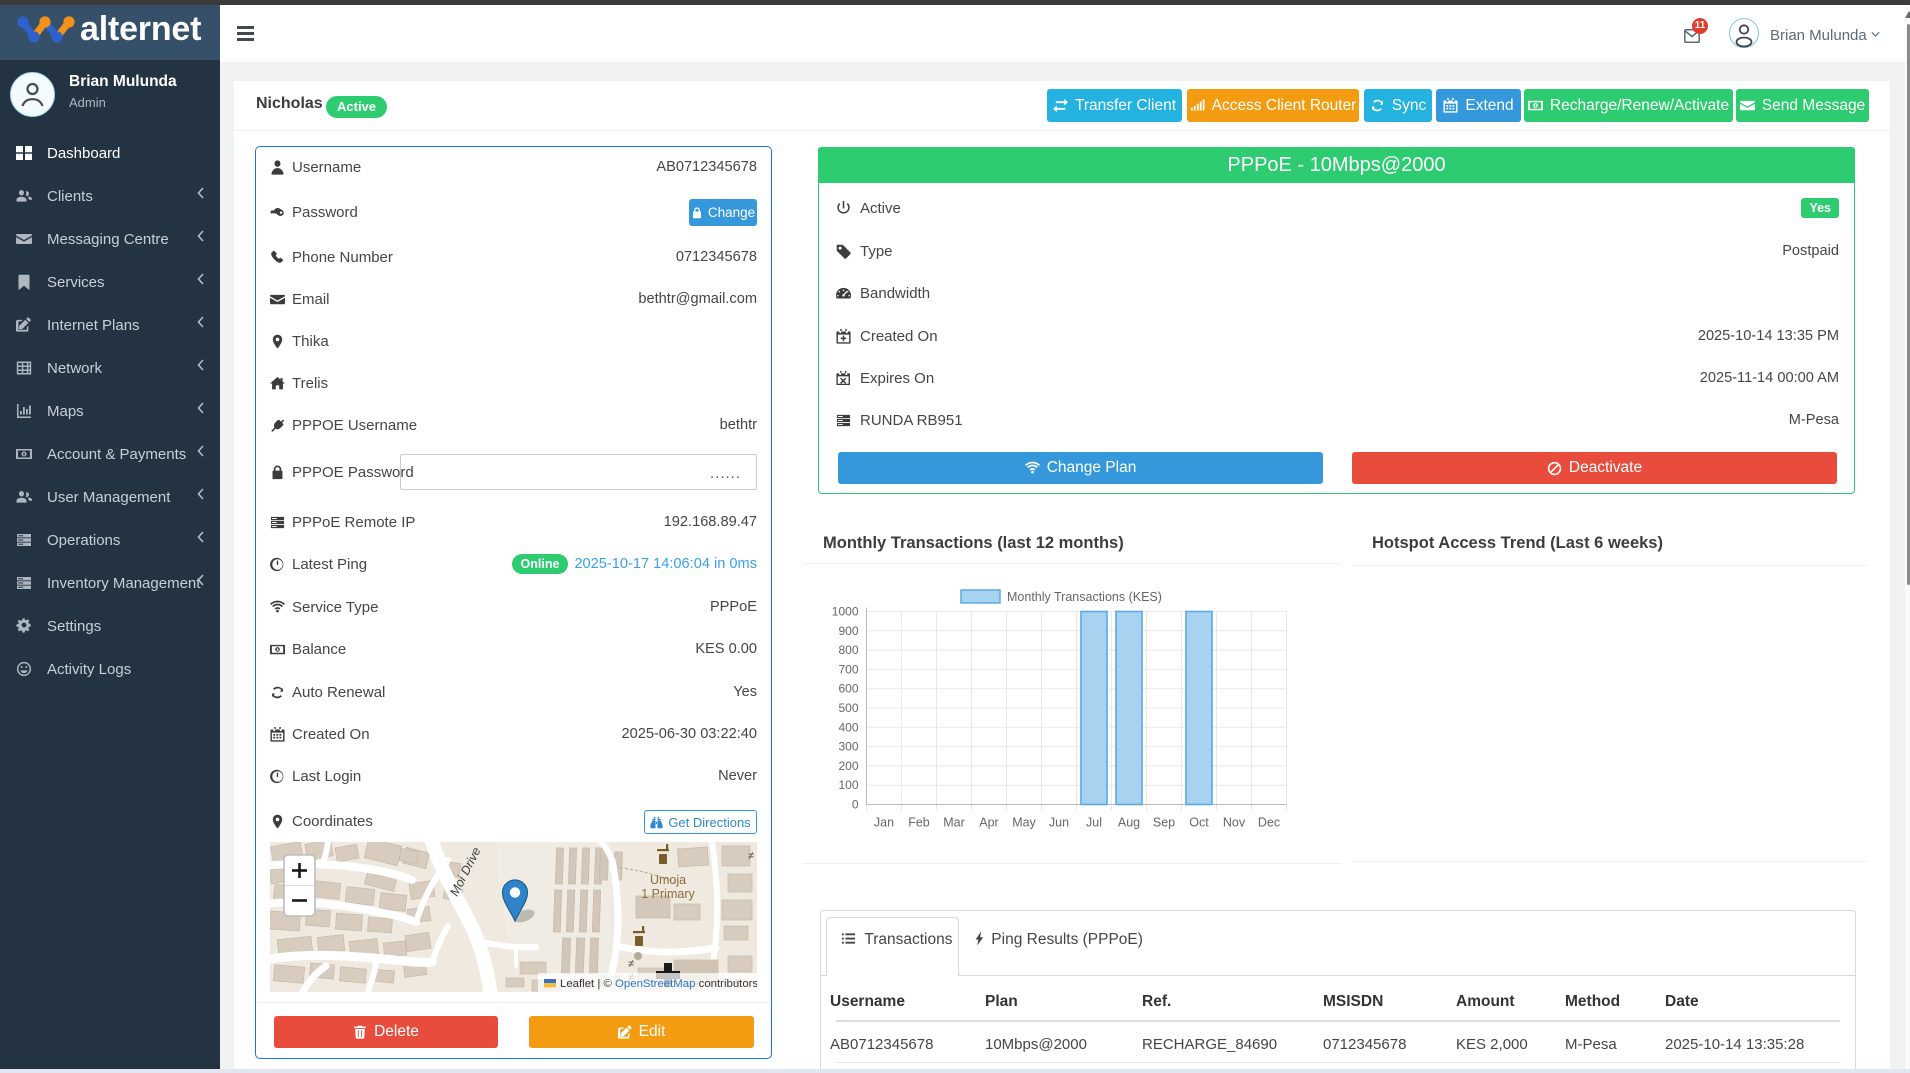  Describe the element at coordinates (1059, 823) in the screenshot. I see `svg-text: Jun` at that location.